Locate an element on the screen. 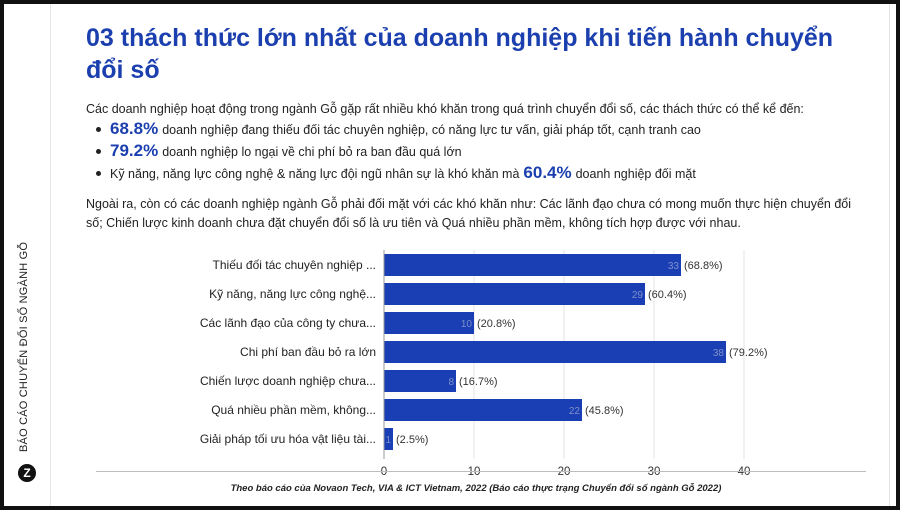  bar-value-label: 10 is located at coordinates (467, 324).